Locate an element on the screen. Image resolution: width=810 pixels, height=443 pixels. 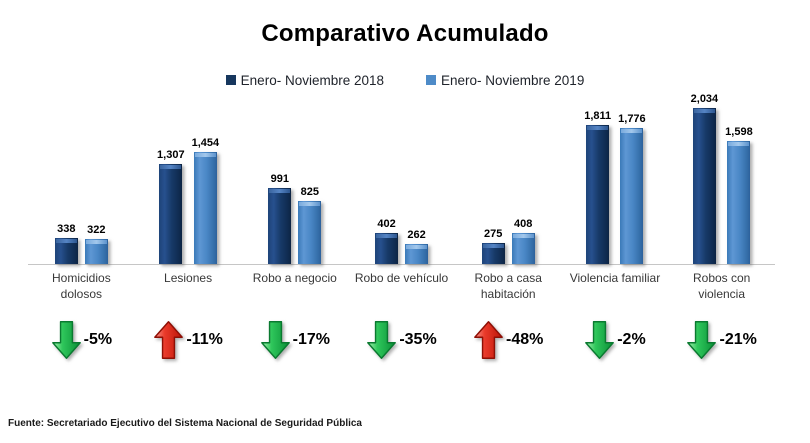
category-label: Violencia familiar is located at coordinates (615, 278).